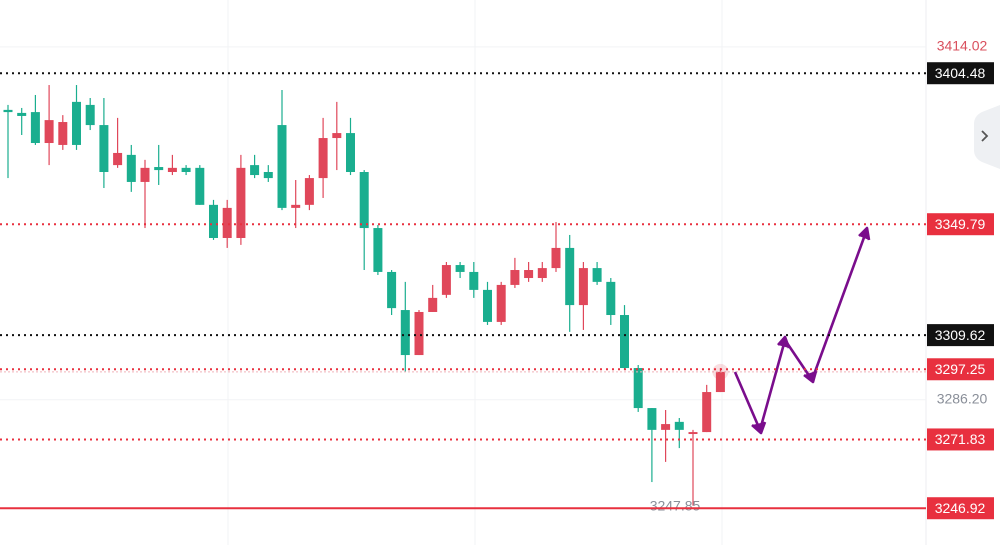 This screenshot has height=545, width=1000. I want to click on expand-tab, so click(987, 137).